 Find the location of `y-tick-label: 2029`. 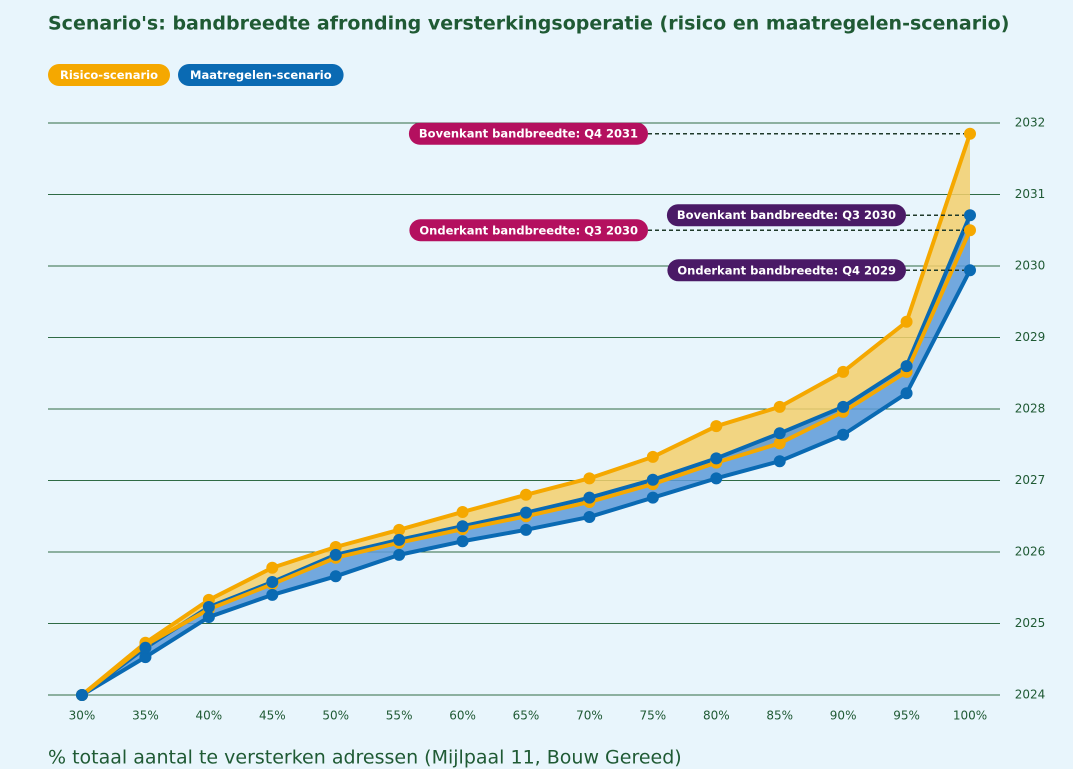

y-tick-label: 2029 is located at coordinates (1030, 337).